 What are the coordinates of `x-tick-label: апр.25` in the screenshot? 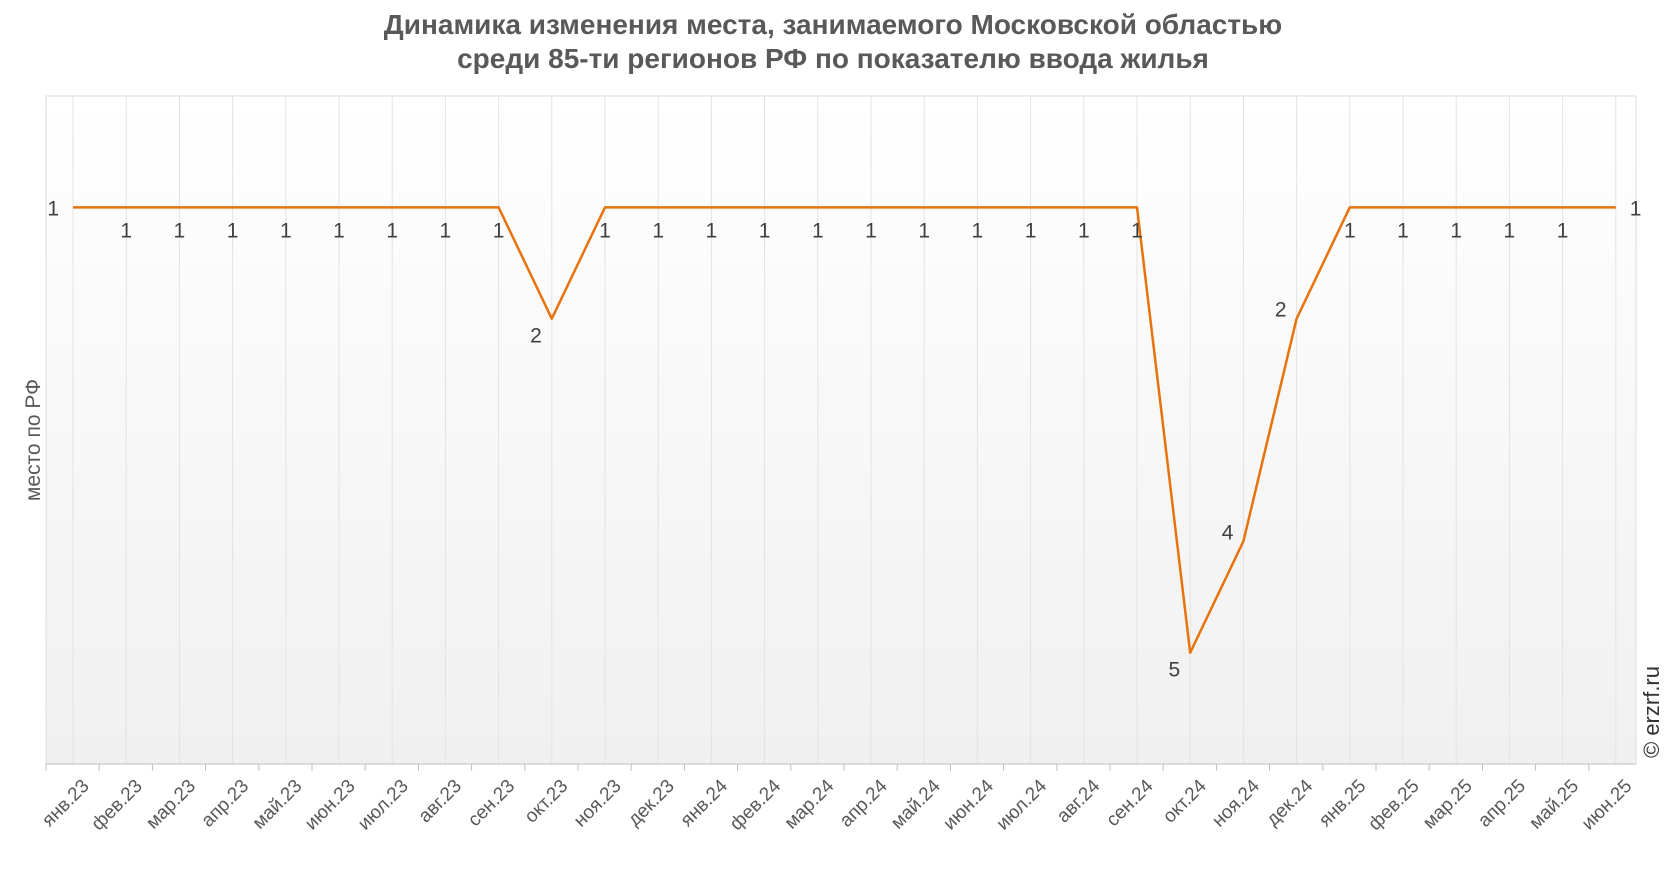 It's located at (1502, 804).